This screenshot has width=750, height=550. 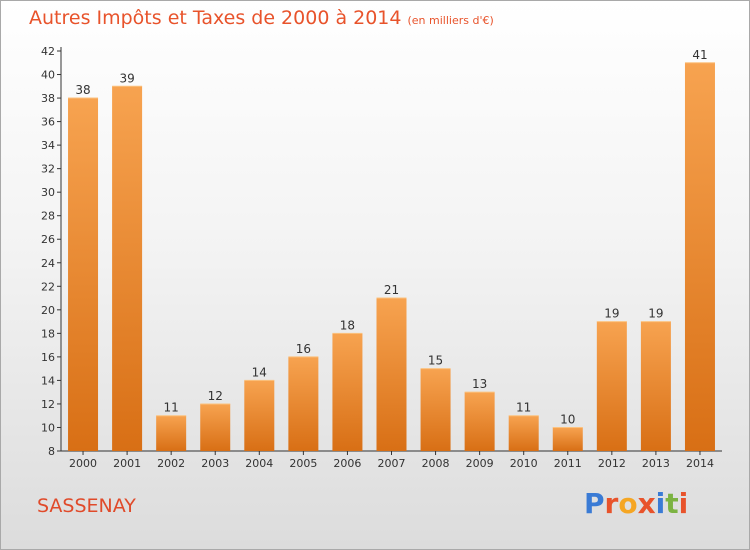 I want to click on y-tick-label: 32, so click(x=48, y=169).